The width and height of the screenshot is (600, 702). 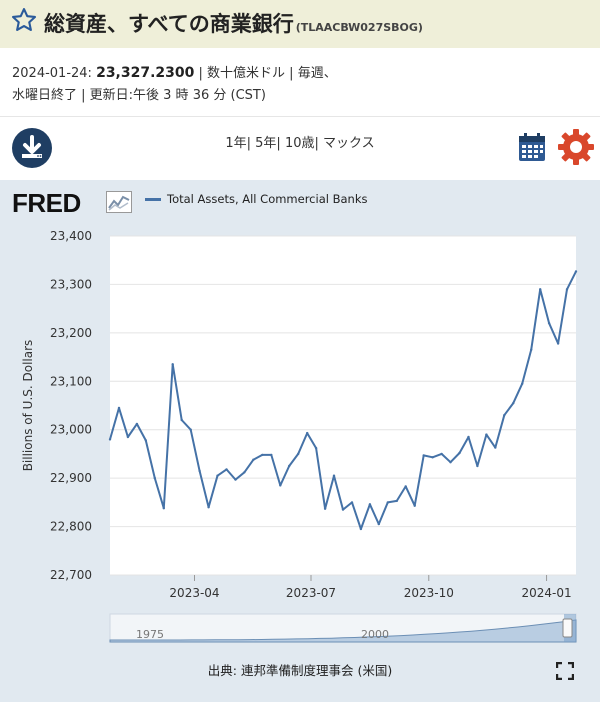 I want to click on navigator-series, so click(x=343, y=631).